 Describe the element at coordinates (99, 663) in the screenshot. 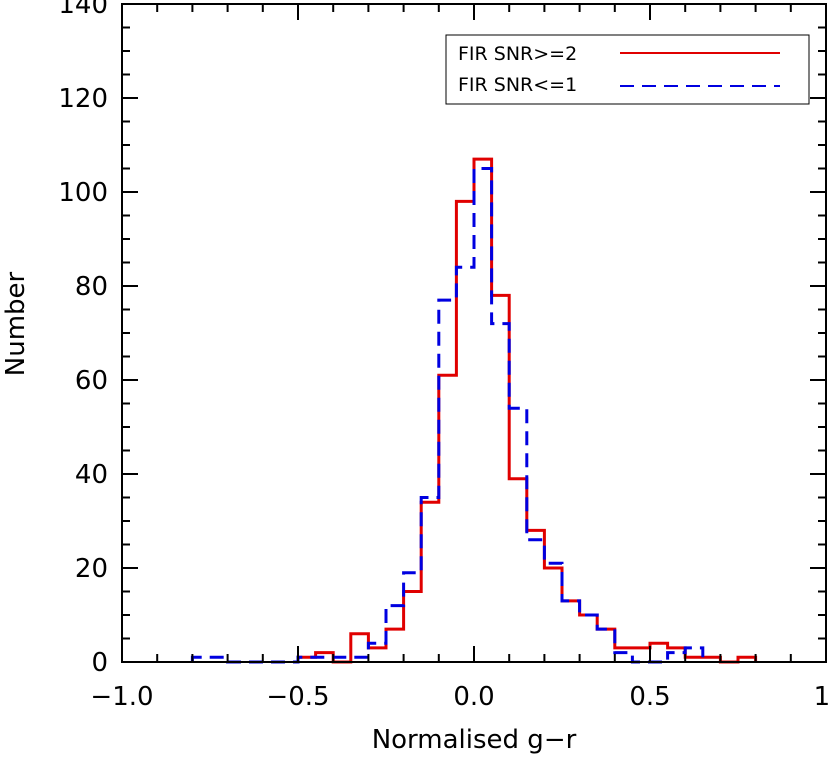

I see `y-tick-label: 0` at that location.